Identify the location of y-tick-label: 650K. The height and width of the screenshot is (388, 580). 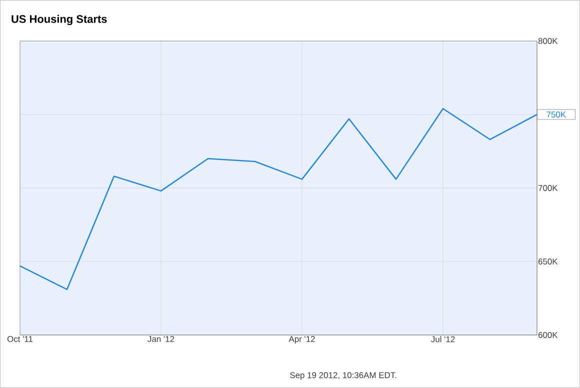
(548, 261).